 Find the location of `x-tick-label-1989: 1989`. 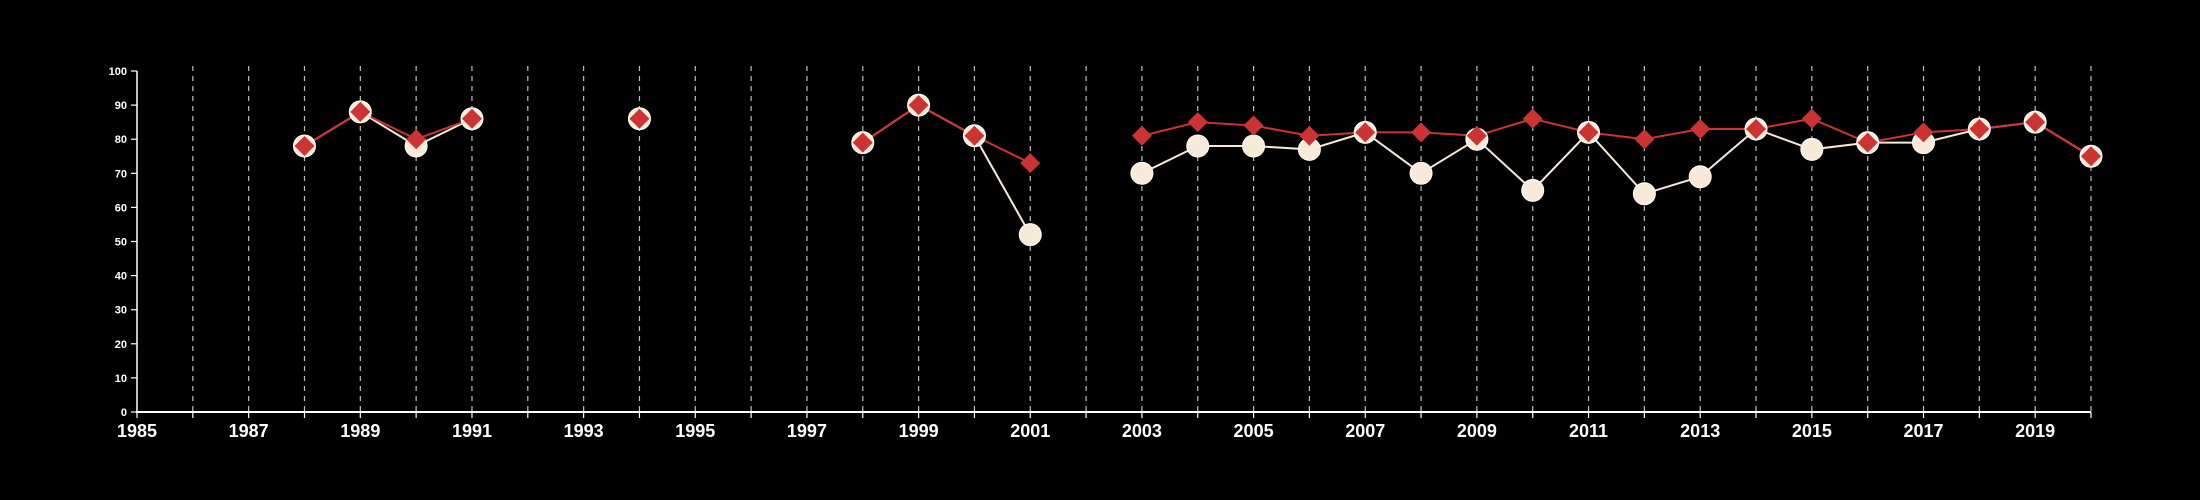

x-tick-label-1989: 1989 is located at coordinates (360, 431).